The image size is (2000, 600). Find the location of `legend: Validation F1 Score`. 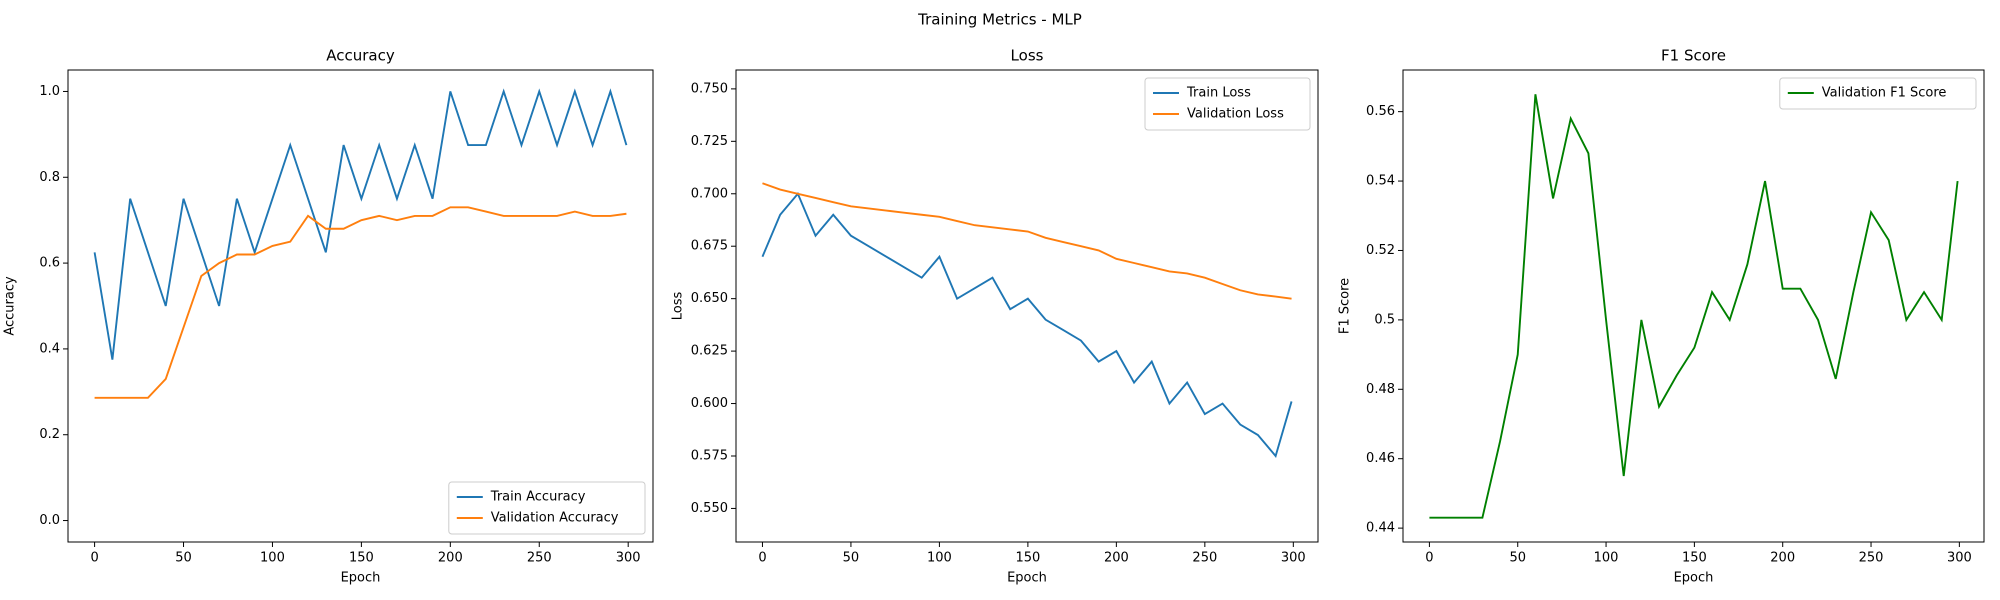

legend: Validation F1 Score is located at coordinates (1878, 93).